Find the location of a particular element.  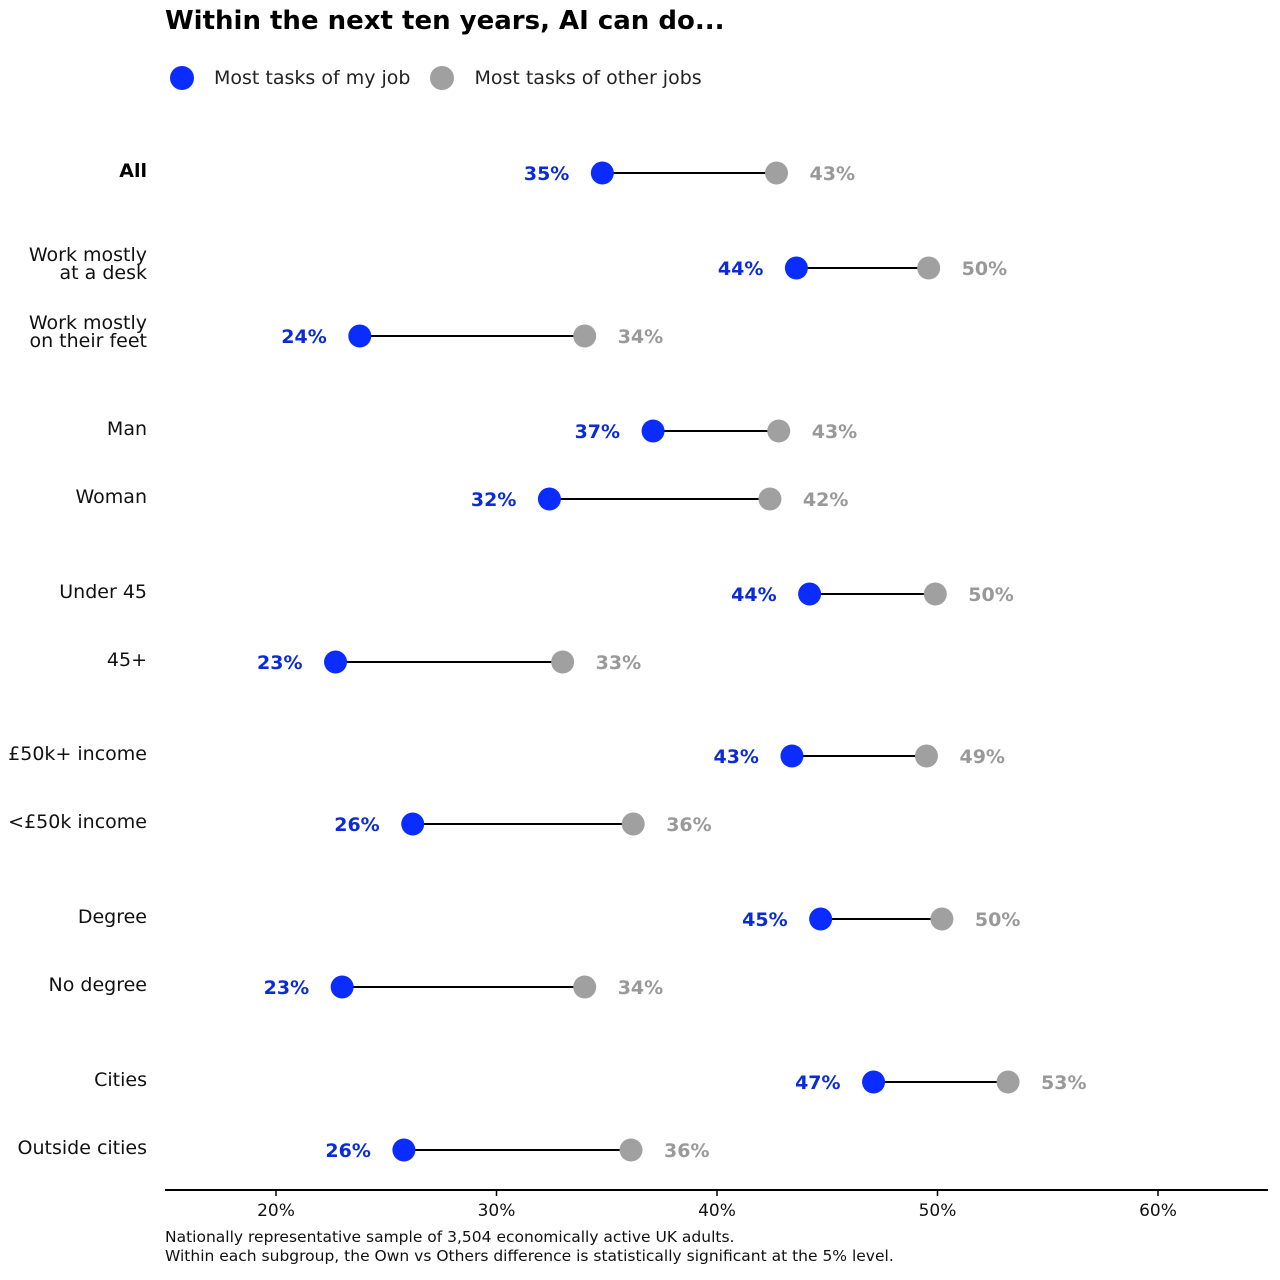

own-value-label: 47% is located at coordinates (817, 1083).